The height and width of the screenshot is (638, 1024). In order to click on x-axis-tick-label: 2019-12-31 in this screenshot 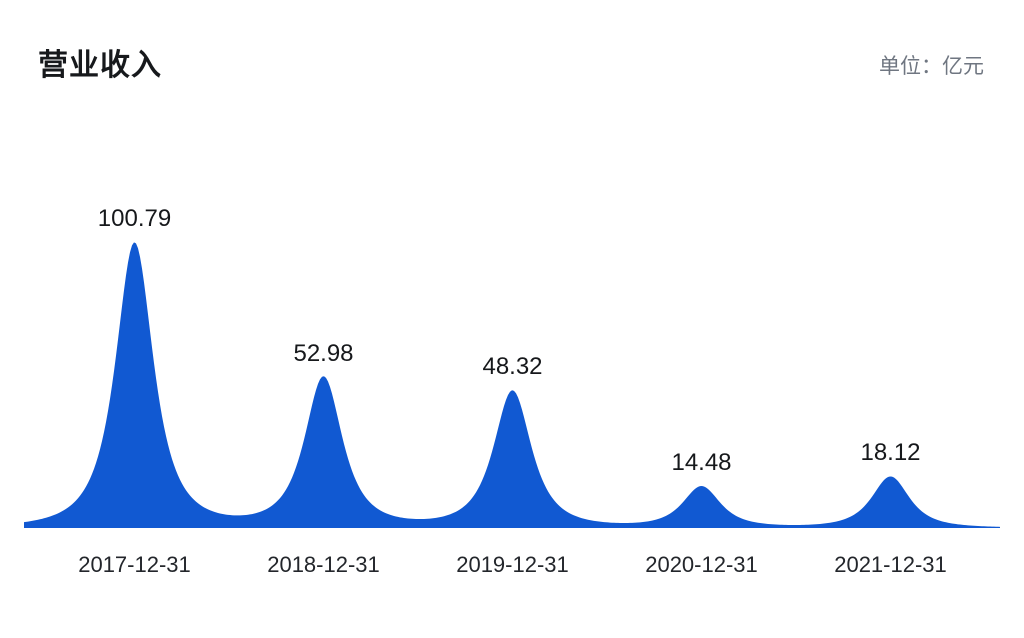, I will do `click(512, 564)`.